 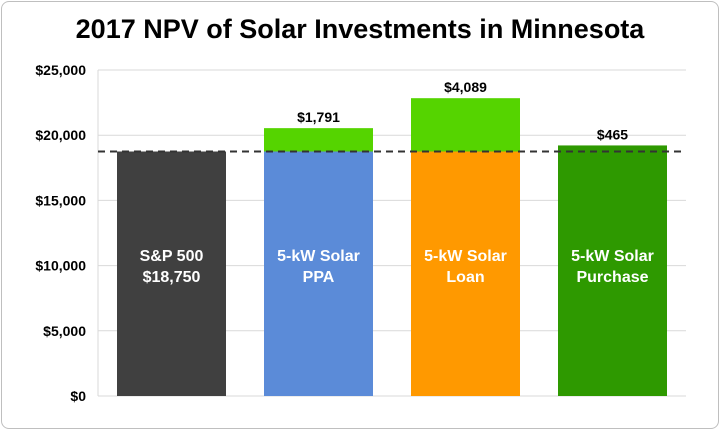 I want to click on data-label: $4,089, so click(x=465, y=87).